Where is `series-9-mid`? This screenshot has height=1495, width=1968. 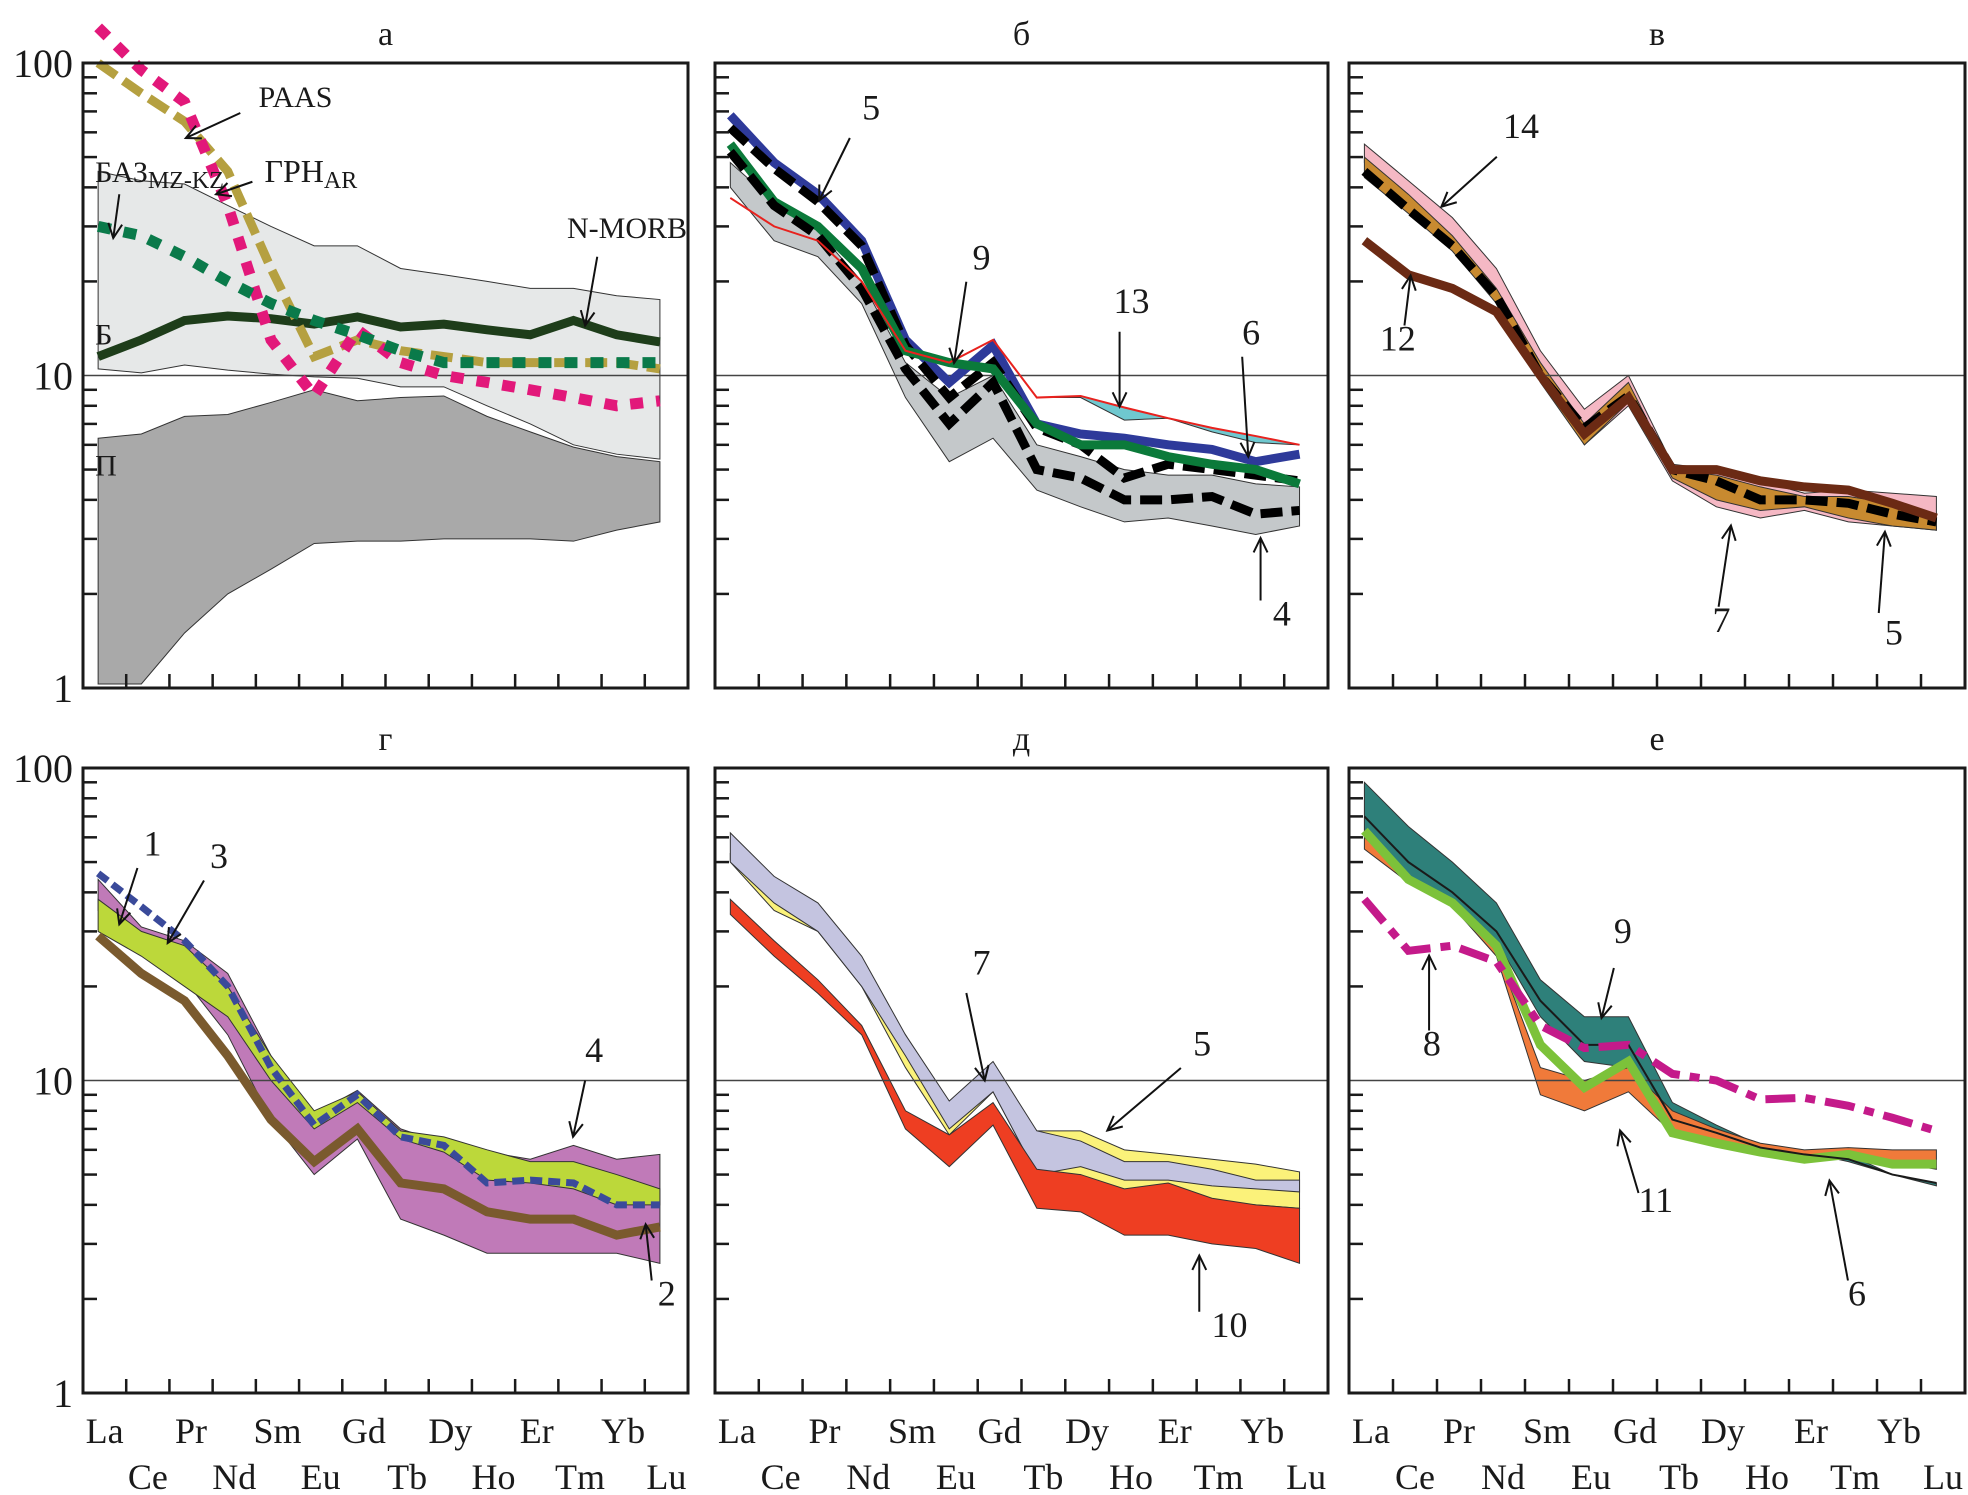 series-9-mid is located at coordinates (1650, 999).